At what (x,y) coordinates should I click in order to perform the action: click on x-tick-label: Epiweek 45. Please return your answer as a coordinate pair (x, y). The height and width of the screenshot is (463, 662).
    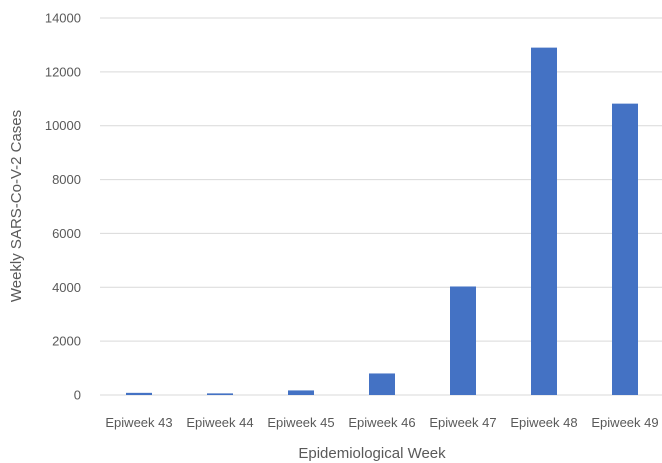
    Looking at the image, I should click on (300, 422).